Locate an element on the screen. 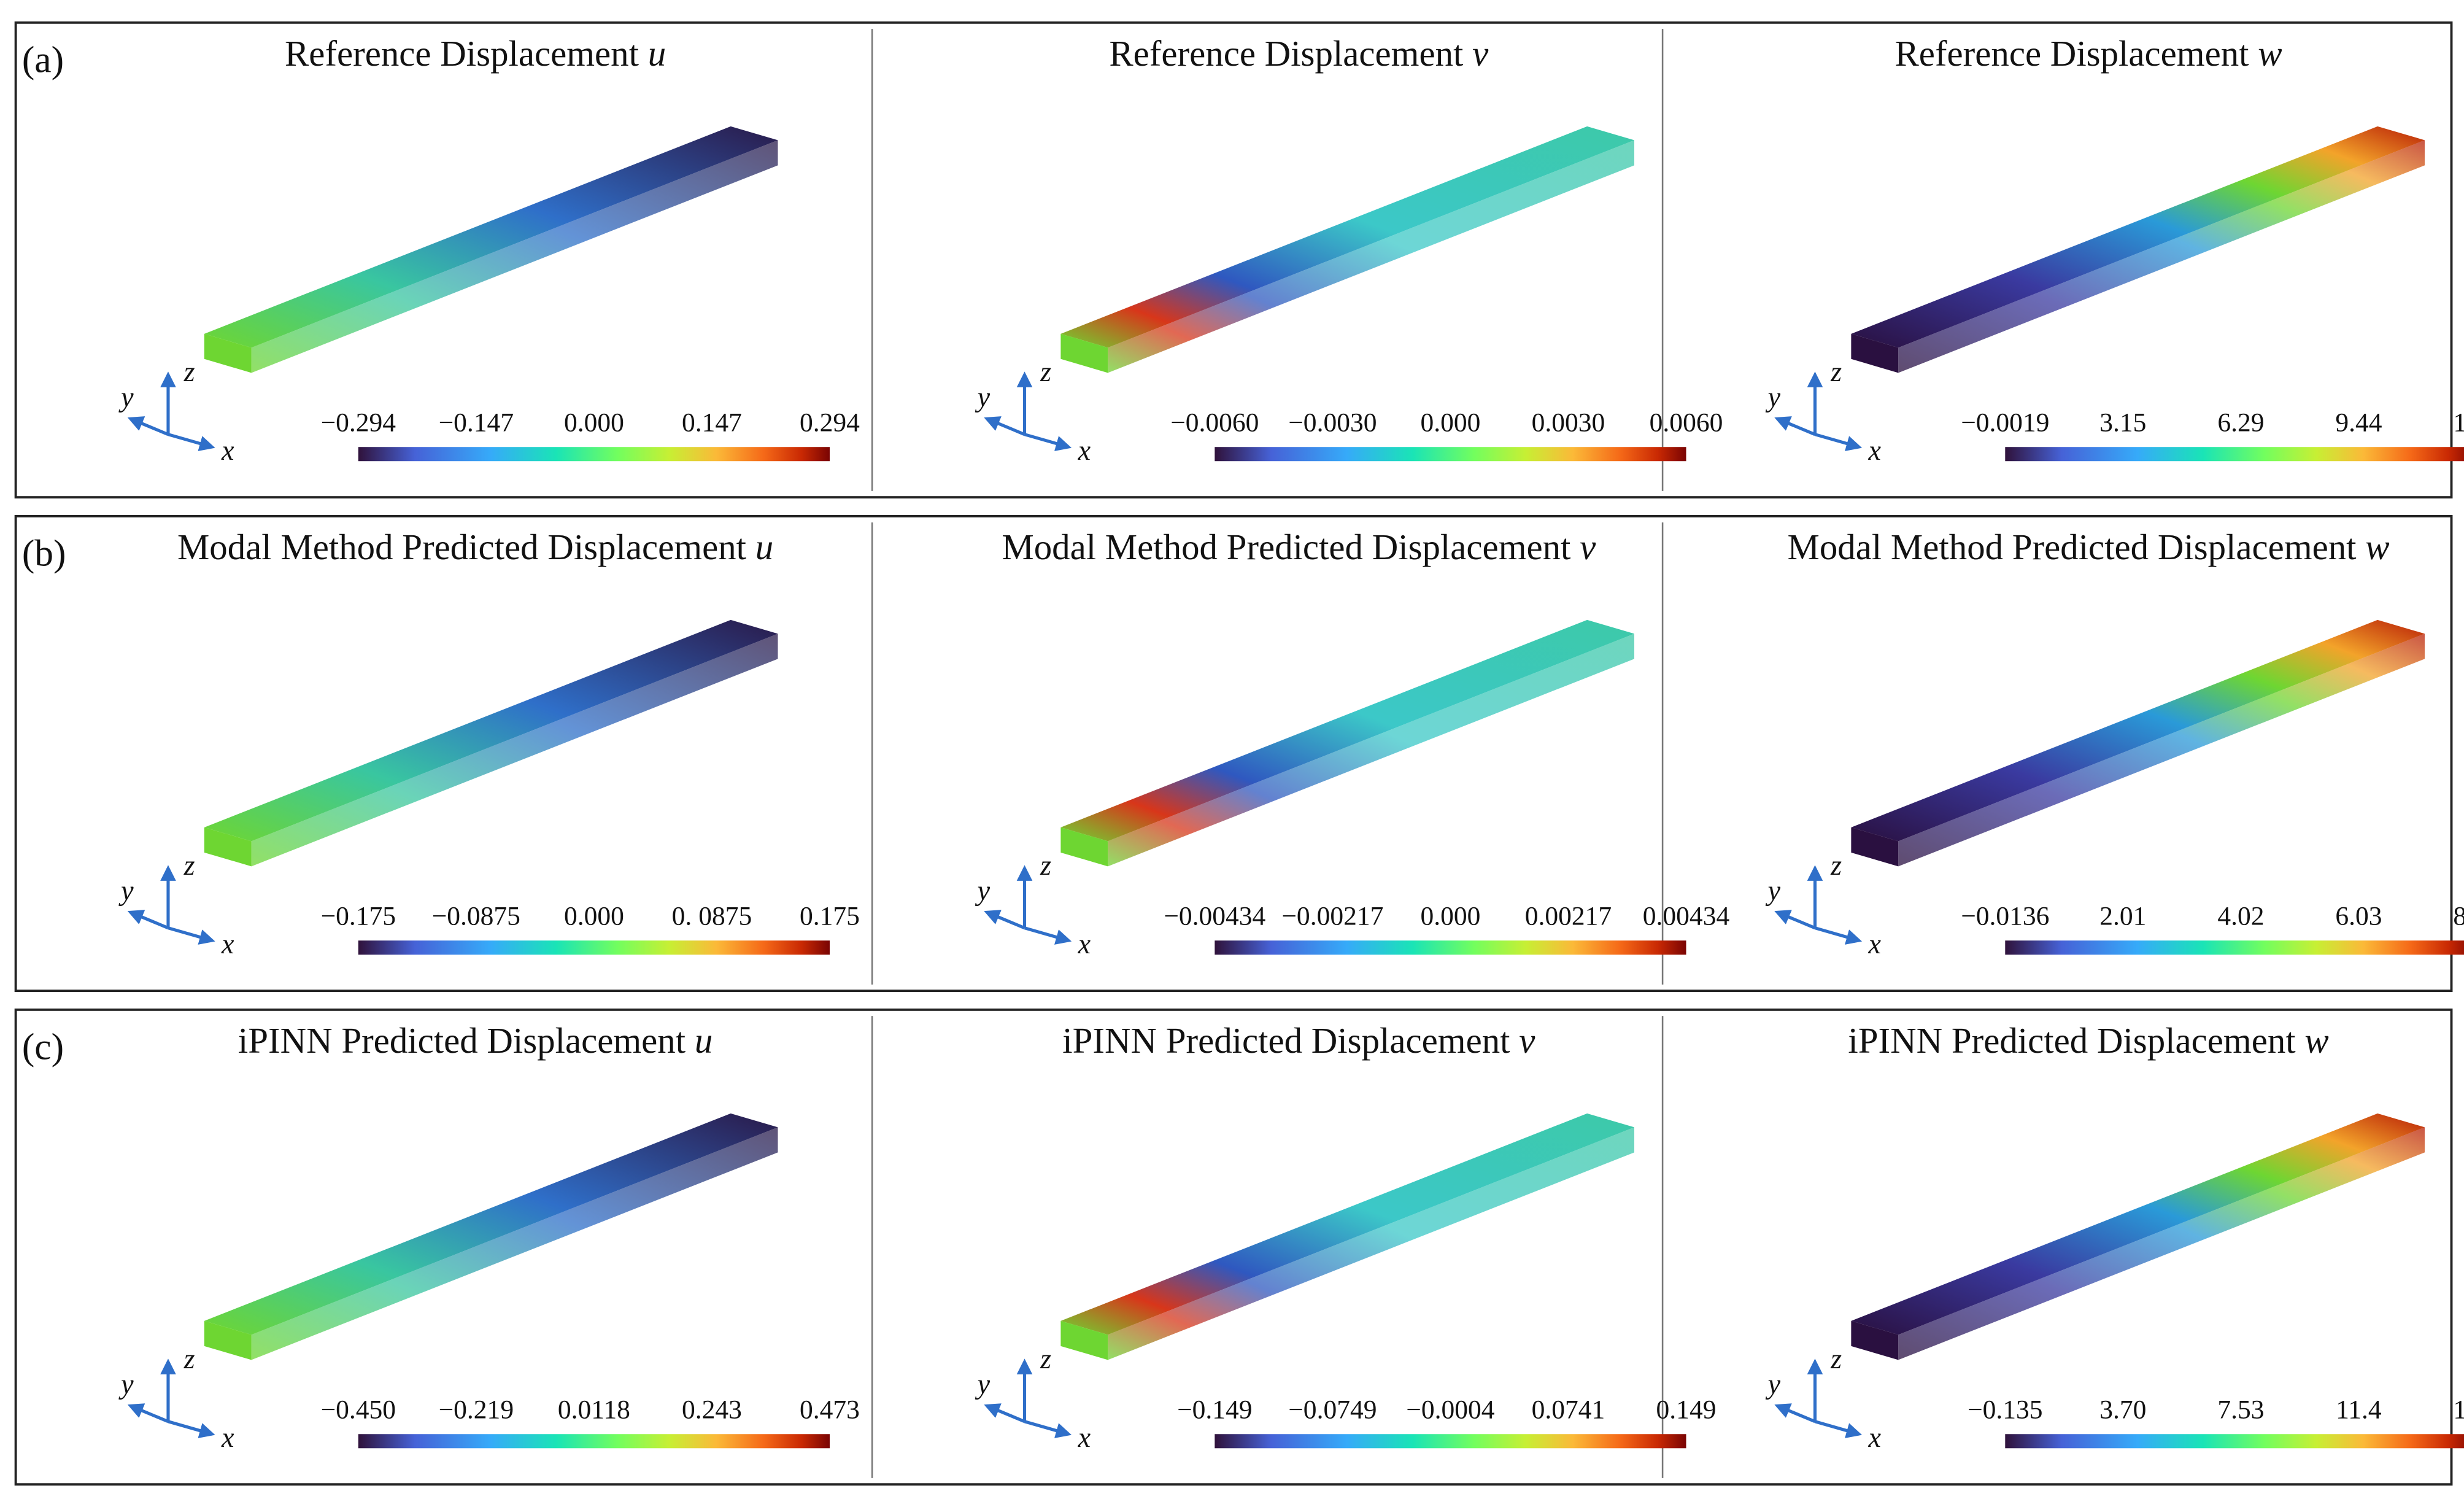  colorbar-tick-label: −0.149 is located at coordinates (1215, 1409).